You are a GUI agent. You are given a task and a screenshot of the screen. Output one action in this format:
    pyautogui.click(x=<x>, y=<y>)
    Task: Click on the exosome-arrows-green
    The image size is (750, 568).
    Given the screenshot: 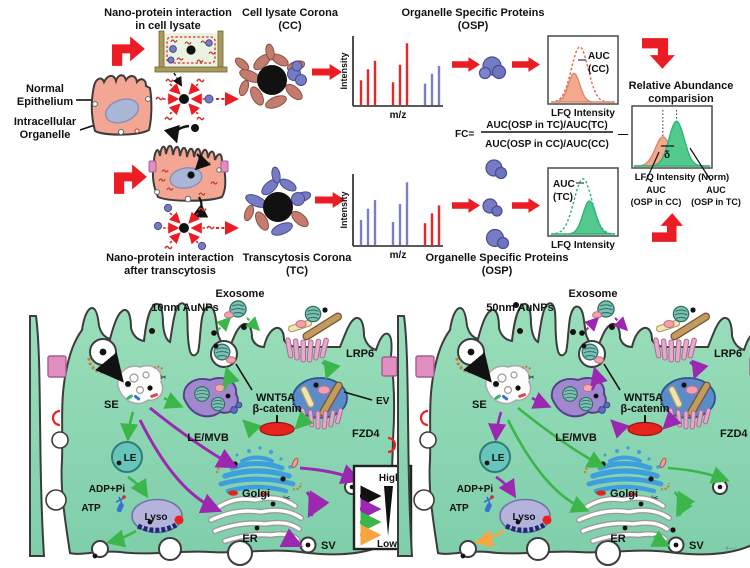 What is the action you would take?
    pyautogui.click(x=238, y=324)
    